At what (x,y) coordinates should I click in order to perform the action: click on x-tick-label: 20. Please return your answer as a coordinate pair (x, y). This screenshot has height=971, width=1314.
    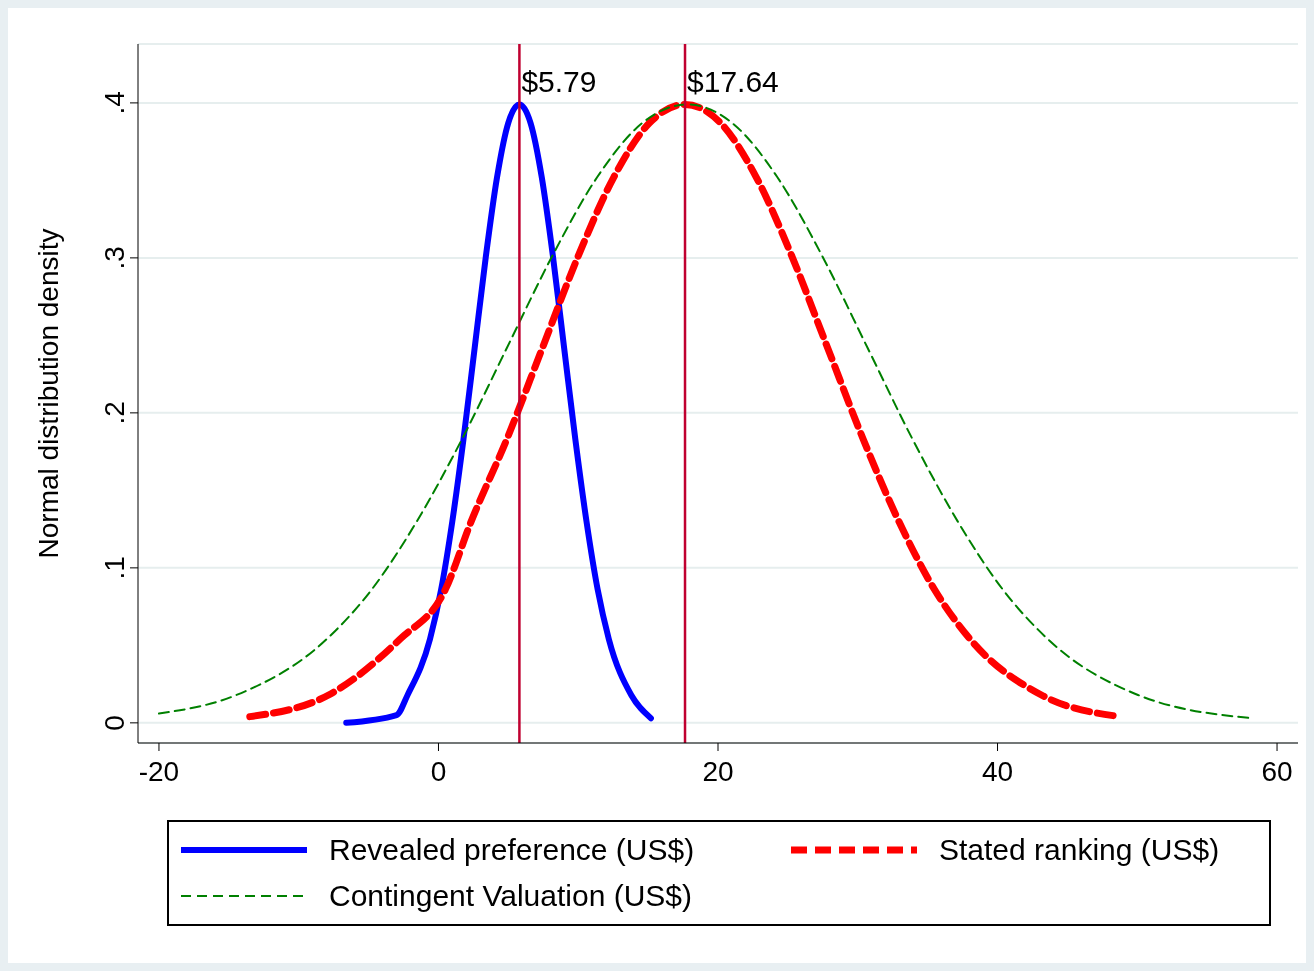
    Looking at the image, I should click on (718, 771).